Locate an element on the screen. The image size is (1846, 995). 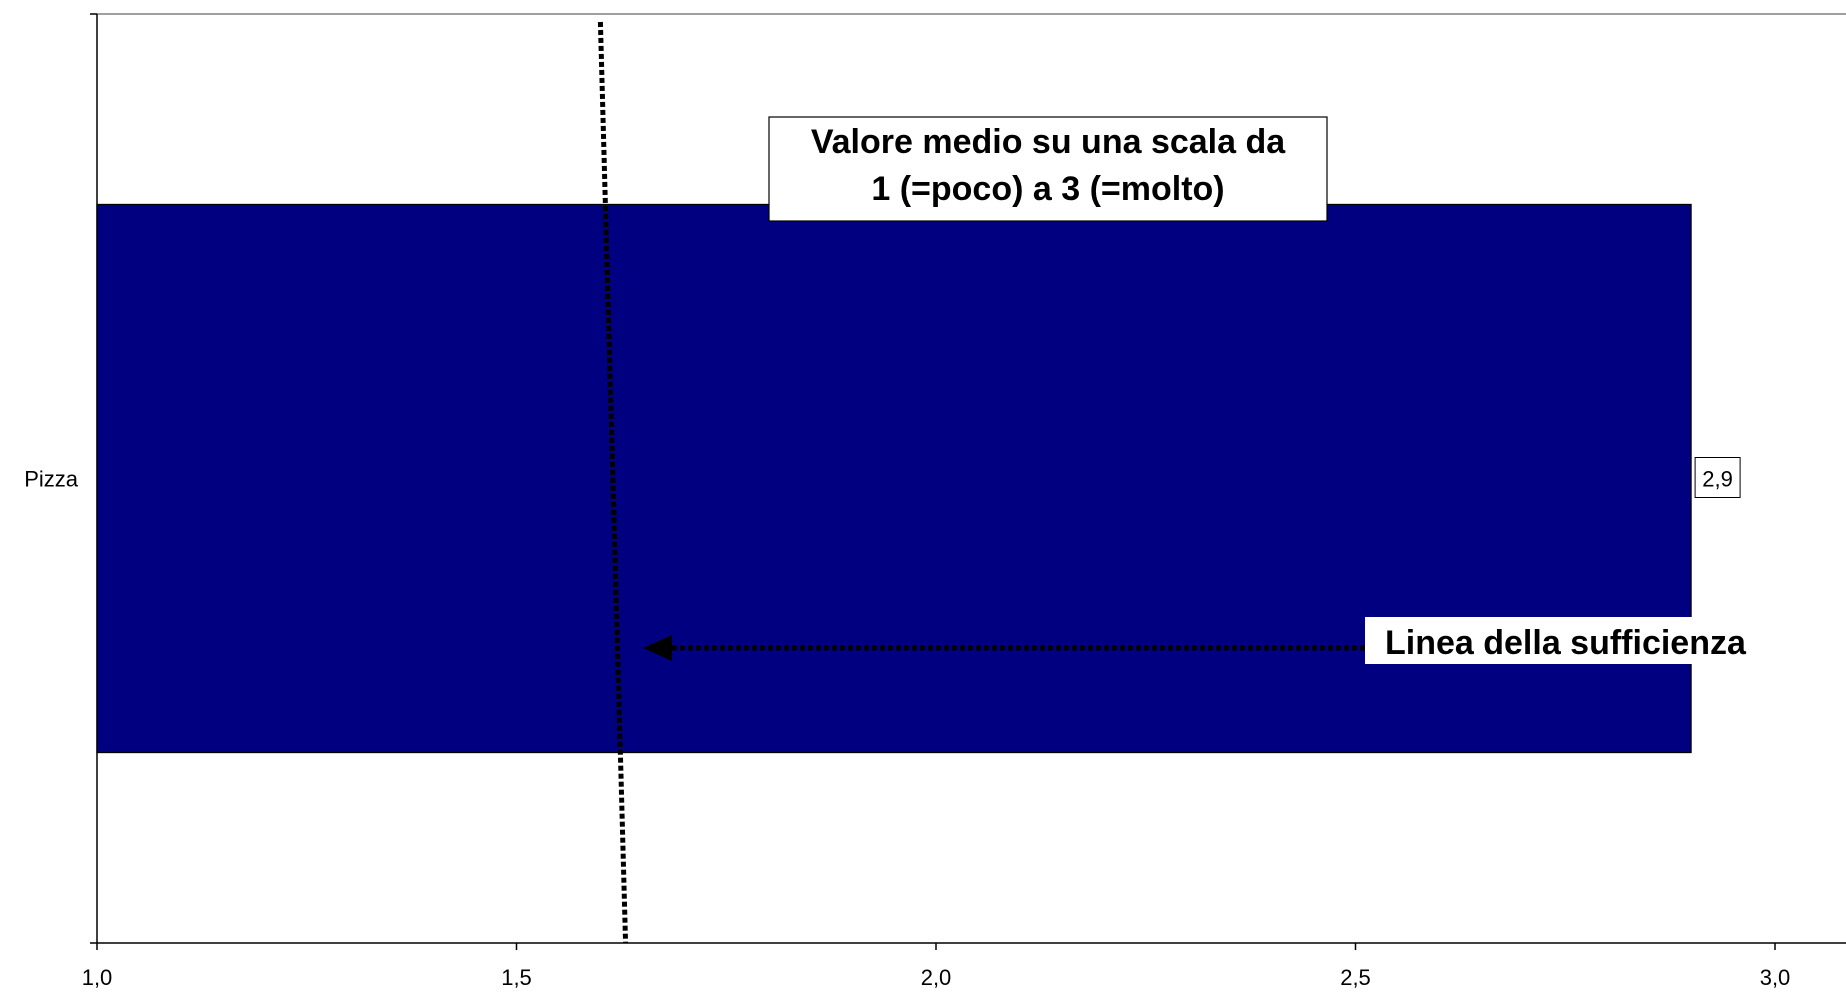
data-label-box is located at coordinates (1717, 477).